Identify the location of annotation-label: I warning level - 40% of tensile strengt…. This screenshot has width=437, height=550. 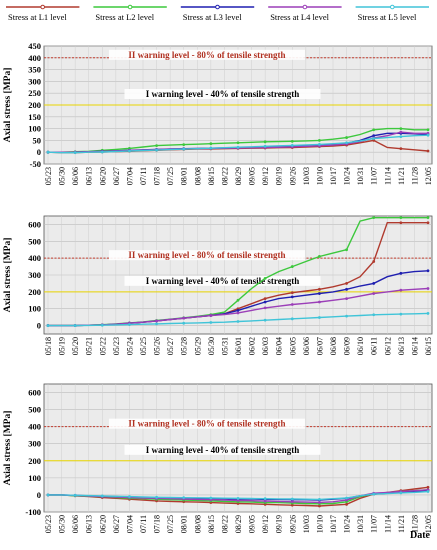
(223, 281).